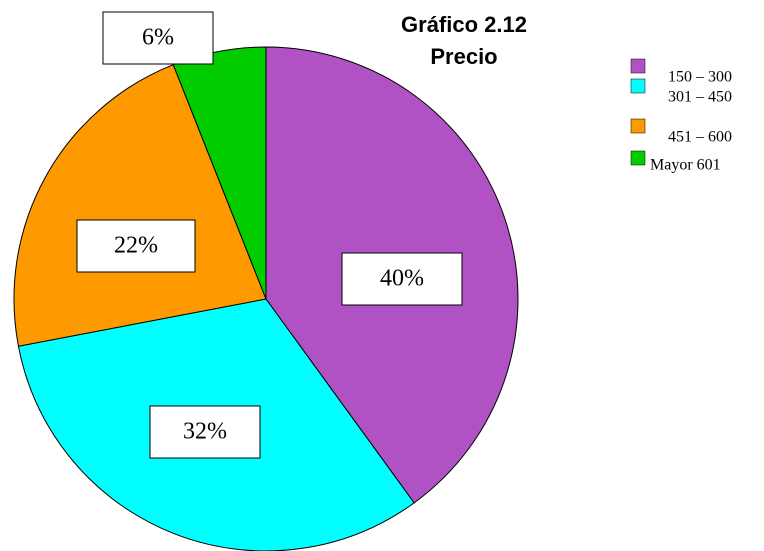 The height and width of the screenshot is (551, 764). I want to click on legend-label: 451 – 600, so click(700, 137).